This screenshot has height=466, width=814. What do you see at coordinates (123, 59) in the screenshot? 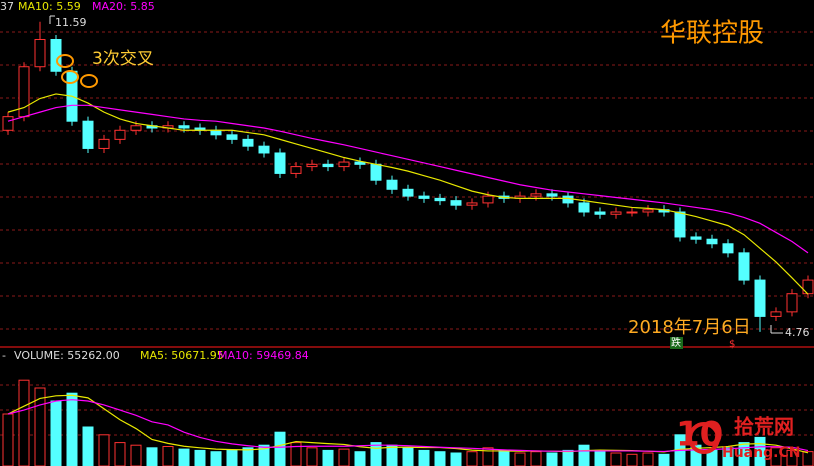
I see `annotation: 3次交叉` at bounding box center [123, 59].